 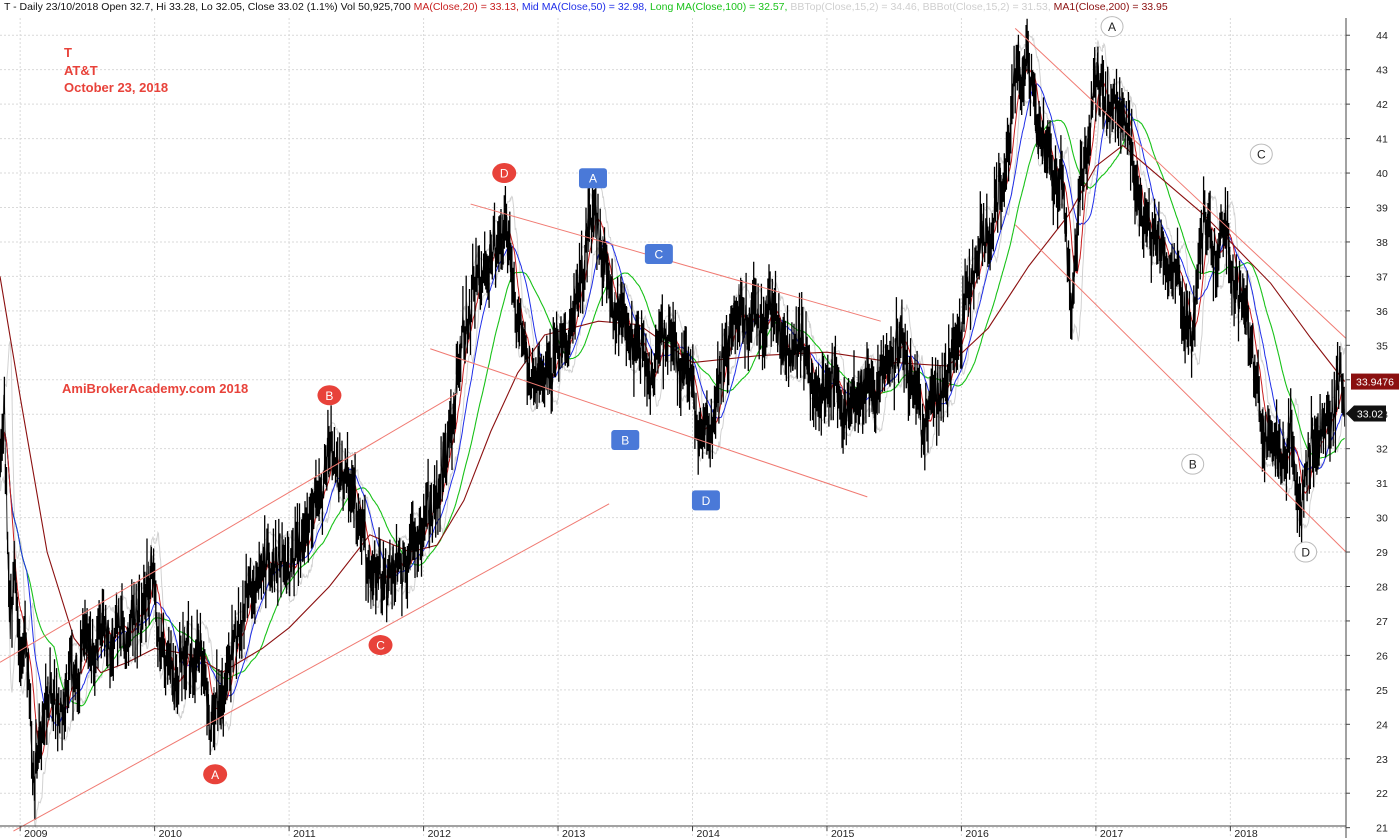 I want to click on pattern-label-blue-C: C, so click(x=658, y=254).